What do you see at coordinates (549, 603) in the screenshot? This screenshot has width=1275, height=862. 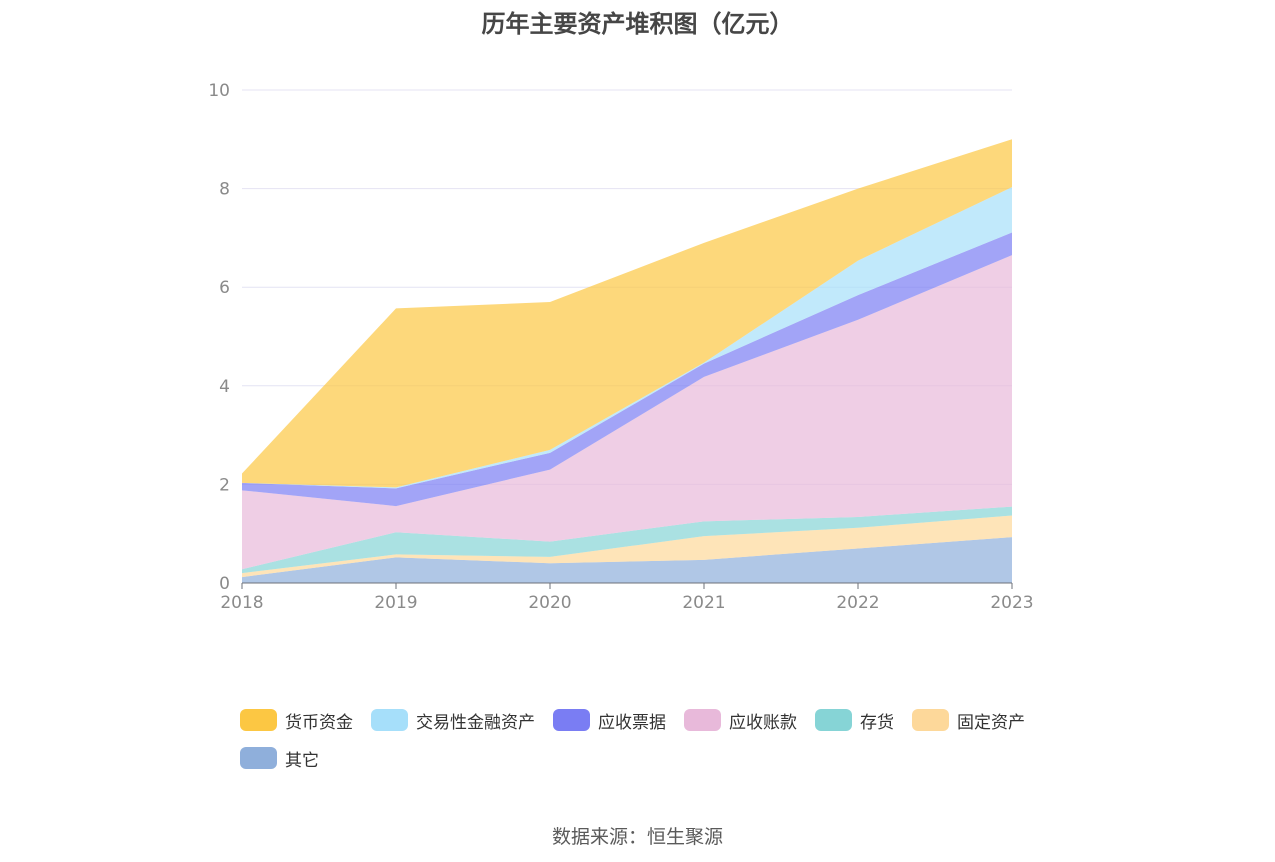 I see `x-tick-label: 2020` at bounding box center [549, 603].